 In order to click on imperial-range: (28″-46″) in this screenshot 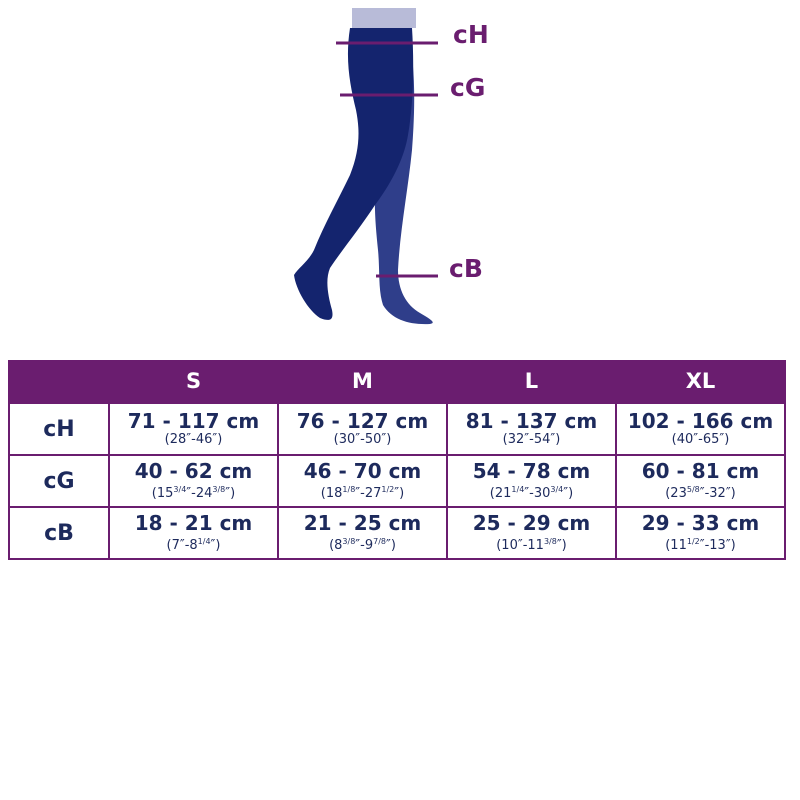, I will do `click(193, 440)`.